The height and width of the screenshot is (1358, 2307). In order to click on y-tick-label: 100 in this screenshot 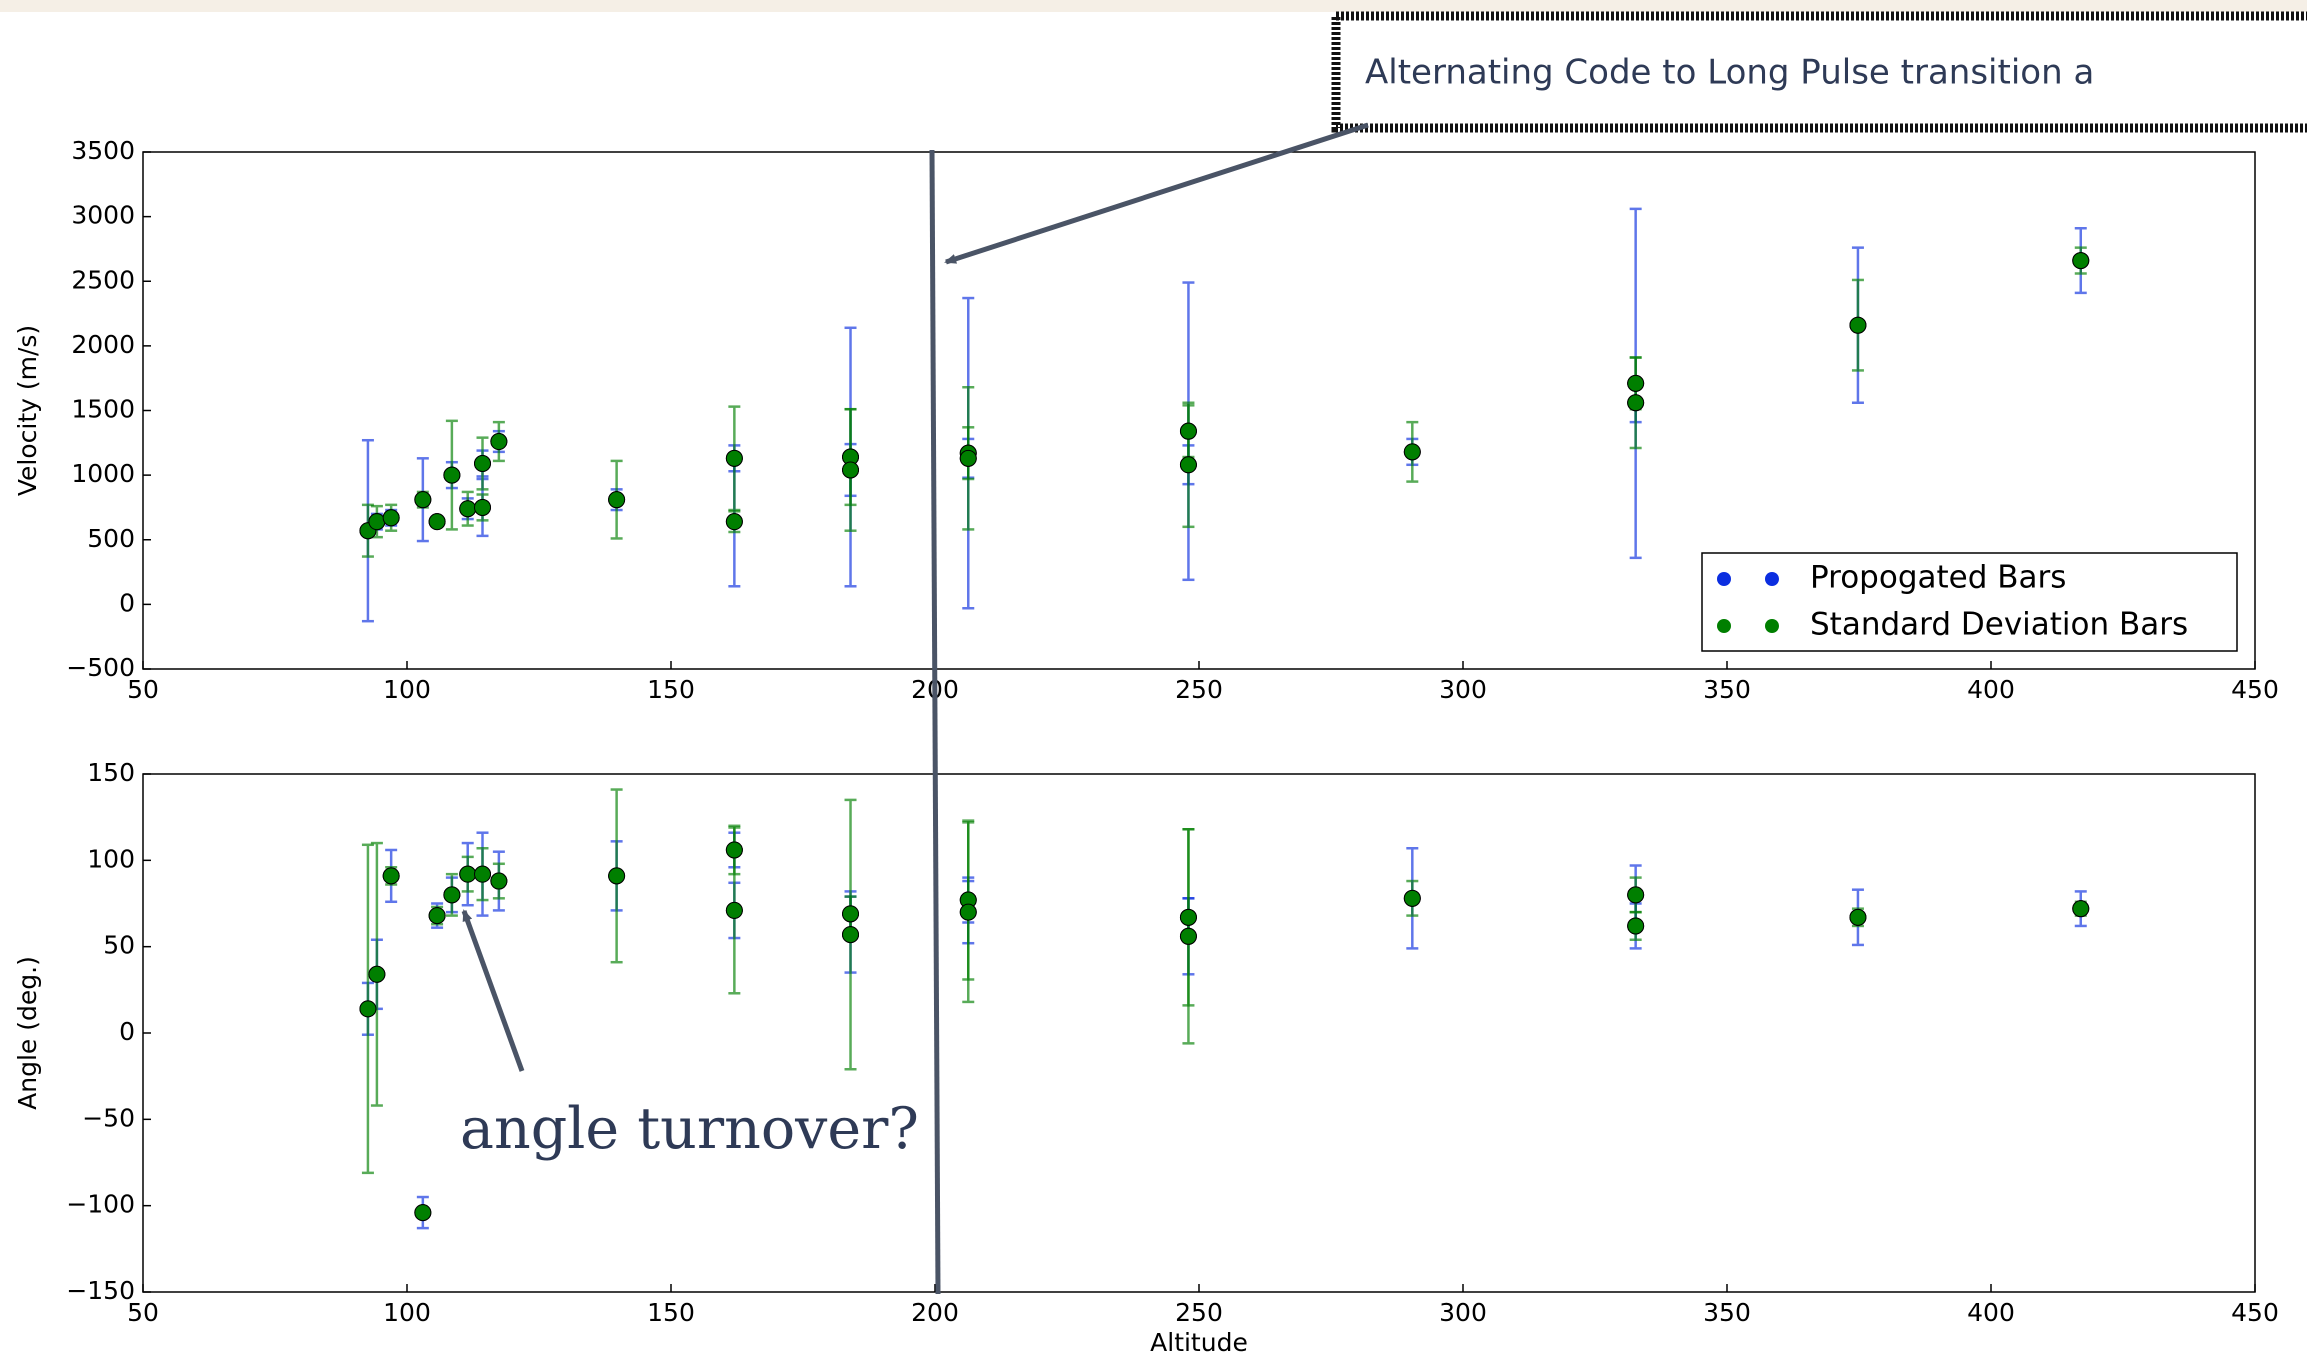, I will do `click(111, 858)`.